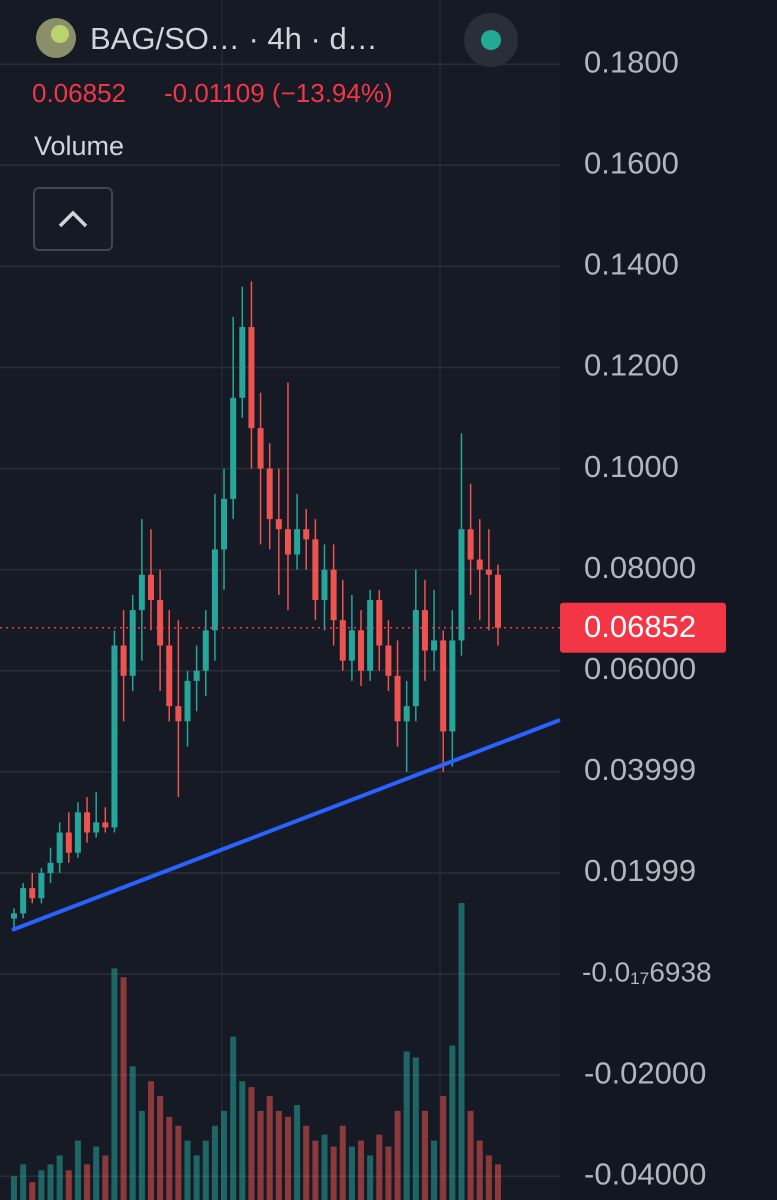 The image size is (777, 1200). What do you see at coordinates (79, 93) in the screenshot?
I see `last-price: 0.06852` at bounding box center [79, 93].